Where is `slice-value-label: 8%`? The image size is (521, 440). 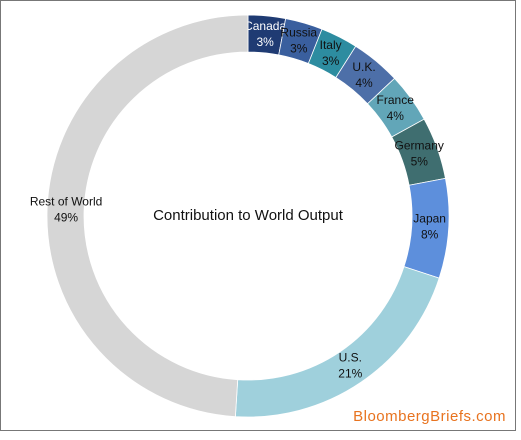 slice-value-label: 8% is located at coordinates (430, 235).